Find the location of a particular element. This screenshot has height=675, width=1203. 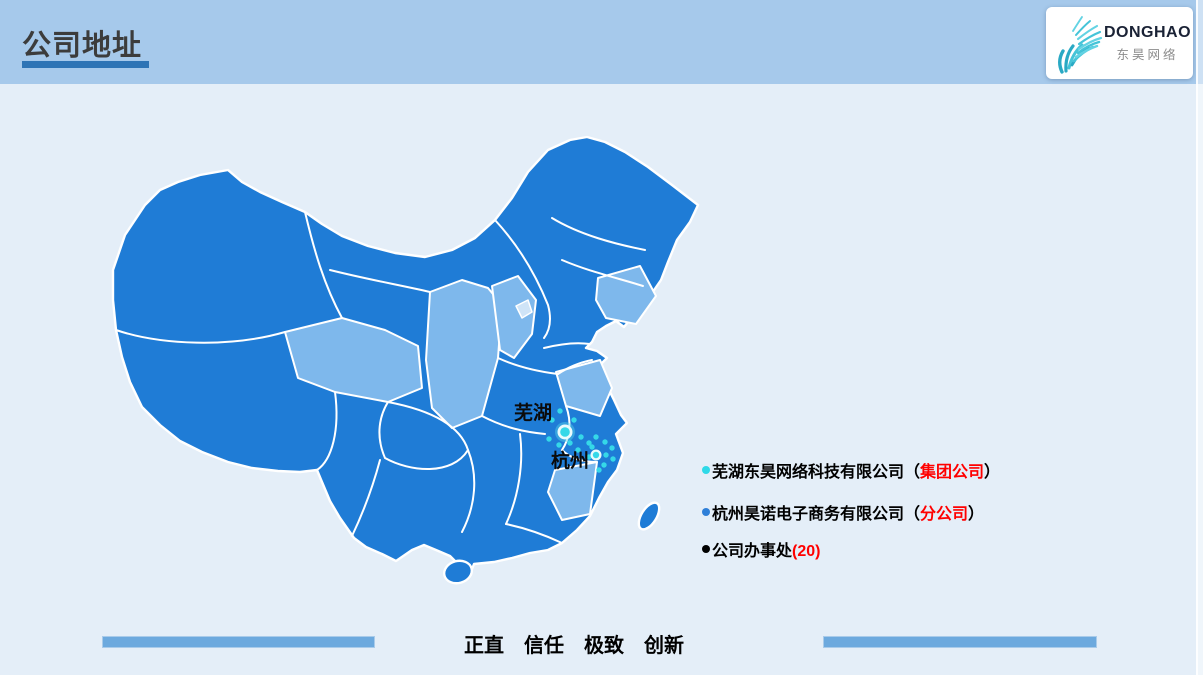

legend-office-label: 公司办事处 is located at coordinates (752, 551).